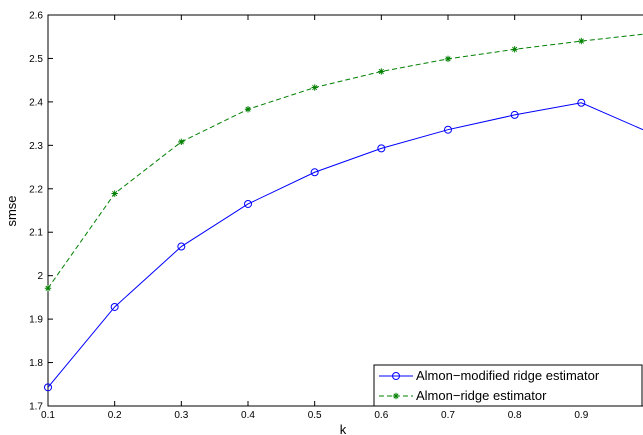  I want to click on y-tick-label: 2.5, so click(36, 59).